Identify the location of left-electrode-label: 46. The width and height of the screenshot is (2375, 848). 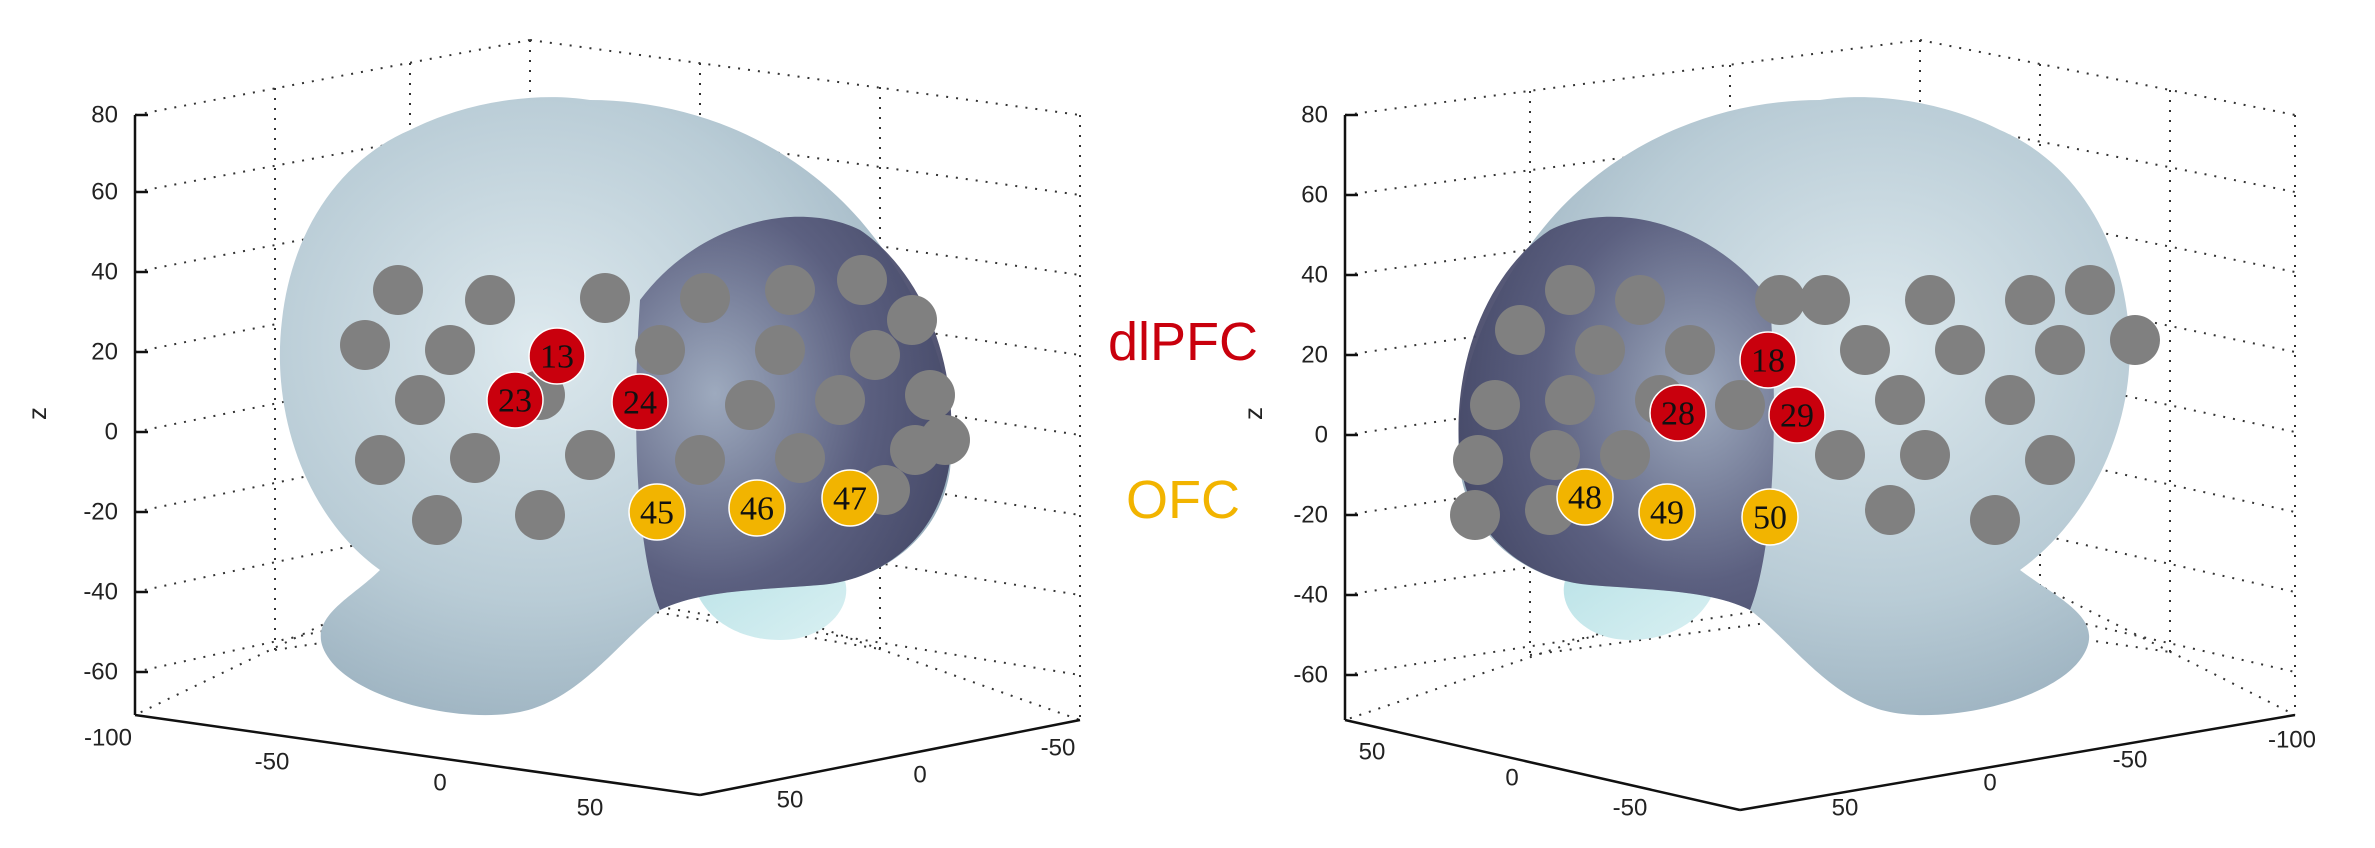
(757, 509).